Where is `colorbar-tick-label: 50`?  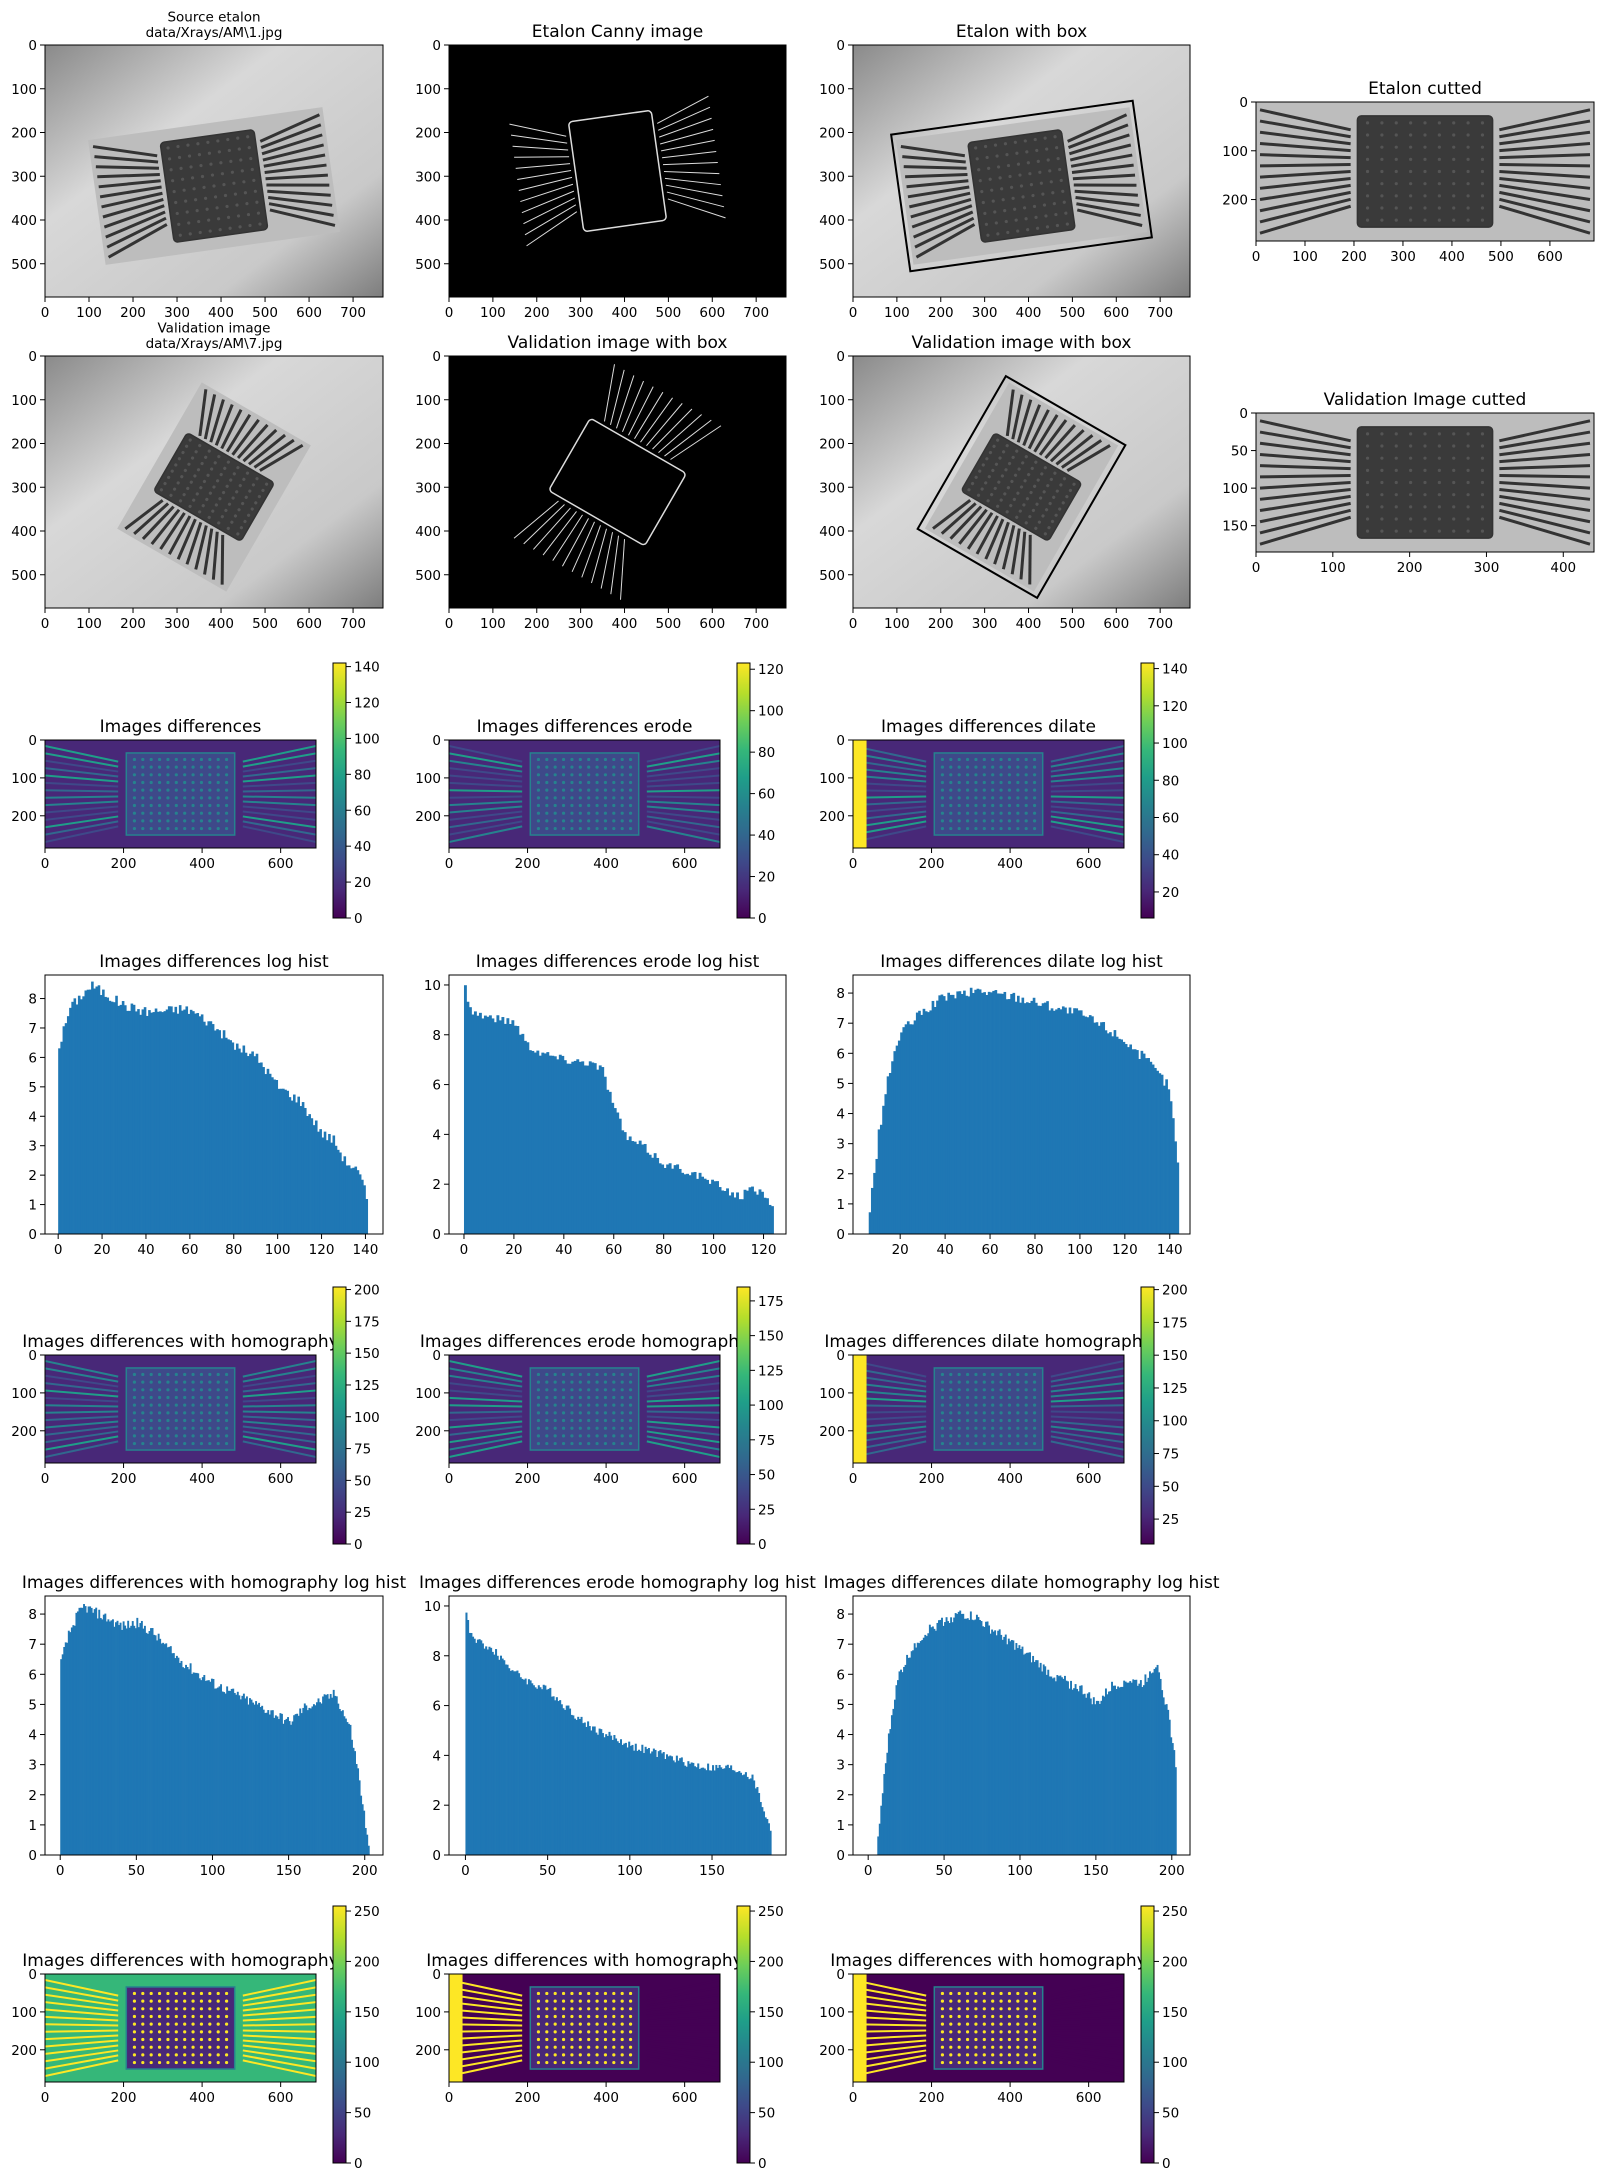 colorbar-tick-label: 50 is located at coordinates (766, 1476).